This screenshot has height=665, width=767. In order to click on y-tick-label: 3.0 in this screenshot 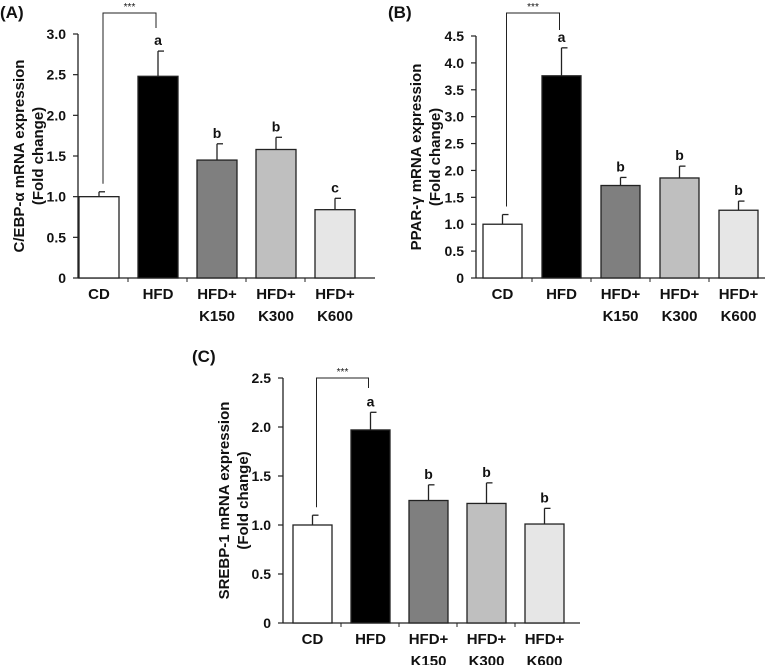, I will do `click(57, 34)`.